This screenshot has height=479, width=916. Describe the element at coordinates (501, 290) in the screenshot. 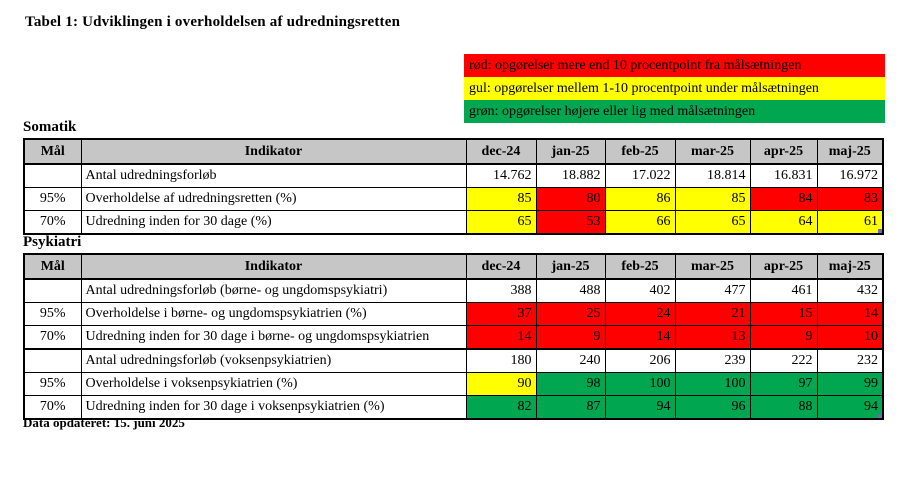

I see `value-cell: 388` at that location.